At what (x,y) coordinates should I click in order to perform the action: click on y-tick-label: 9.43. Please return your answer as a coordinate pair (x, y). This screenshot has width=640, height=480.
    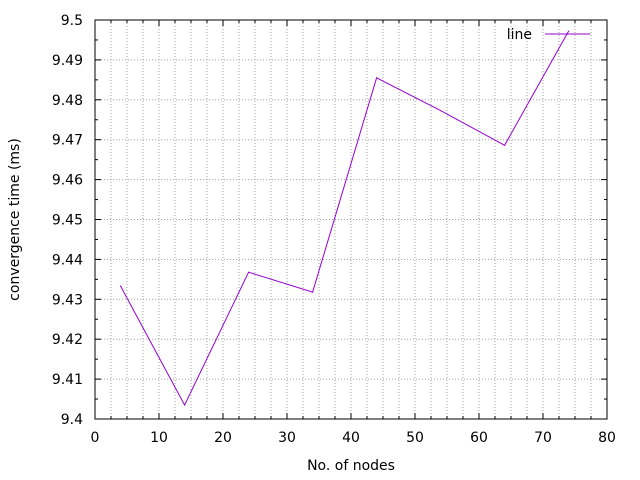
    Looking at the image, I should click on (67, 300).